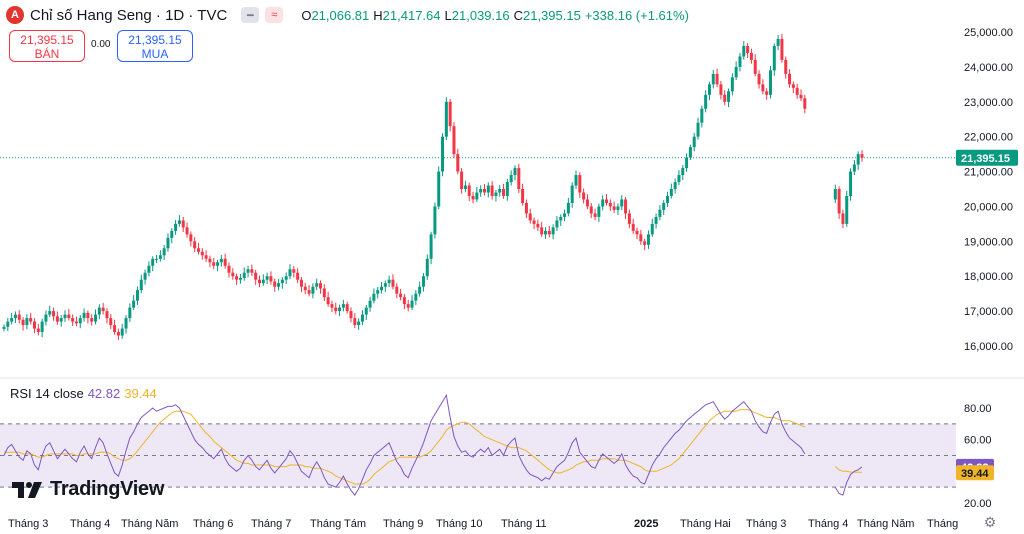 This screenshot has width=1024, height=534. What do you see at coordinates (47, 46) in the screenshot?
I see `sell-button: 21,395.15 BÁN` at bounding box center [47, 46].